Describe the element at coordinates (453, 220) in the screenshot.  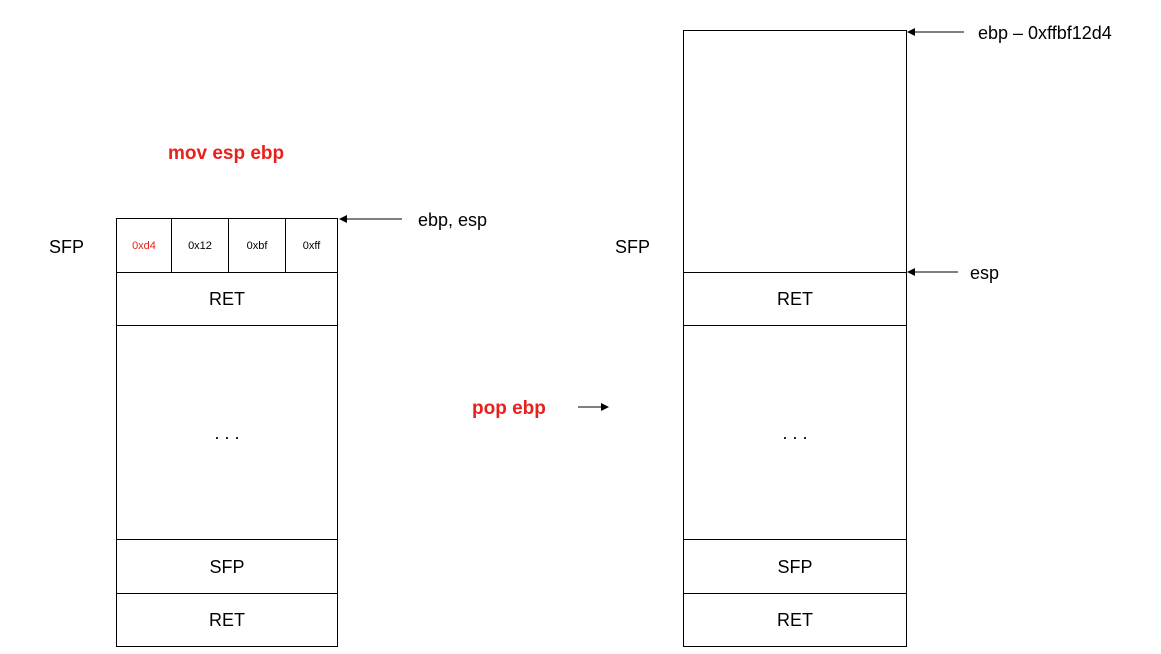
I see `left-pointer-label: ebp, esp` at that location.